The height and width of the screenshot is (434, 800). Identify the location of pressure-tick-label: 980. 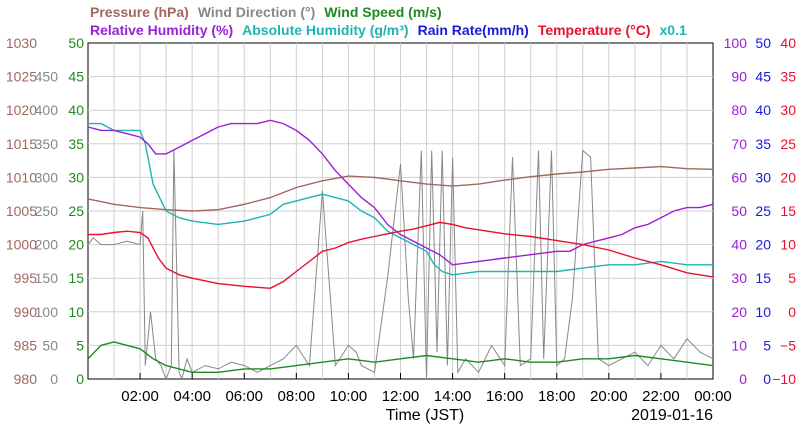
(26, 379).